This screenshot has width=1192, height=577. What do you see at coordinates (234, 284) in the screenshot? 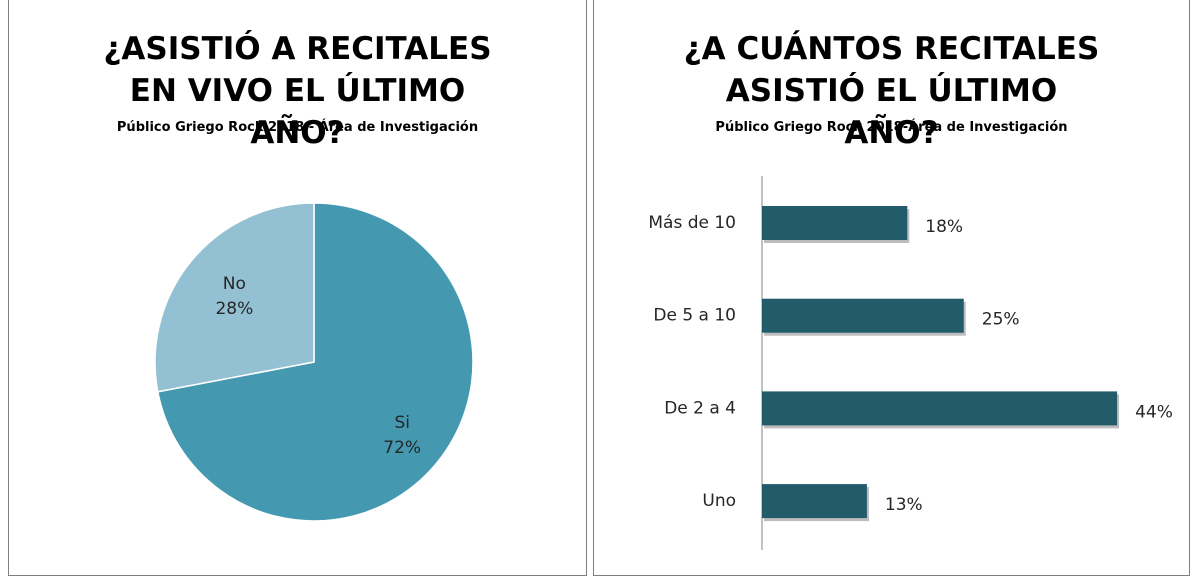
I see `slice-label: No` at bounding box center [234, 284].